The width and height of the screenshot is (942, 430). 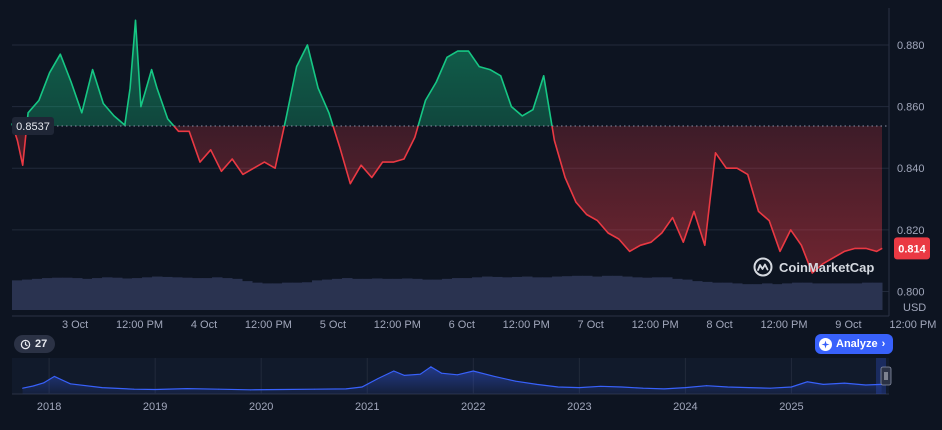 I want to click on drag-handle-icon, so click(x=886, y=376).